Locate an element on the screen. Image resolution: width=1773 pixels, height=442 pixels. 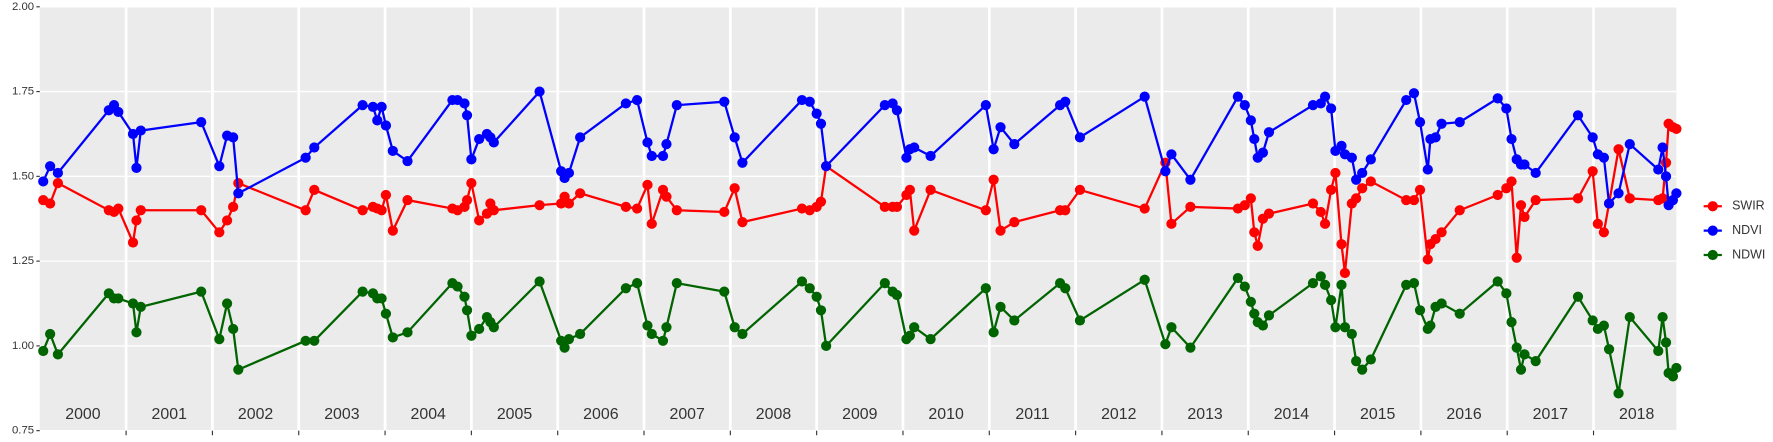
year-label: 2014 is located at coordinates (1292, 414).